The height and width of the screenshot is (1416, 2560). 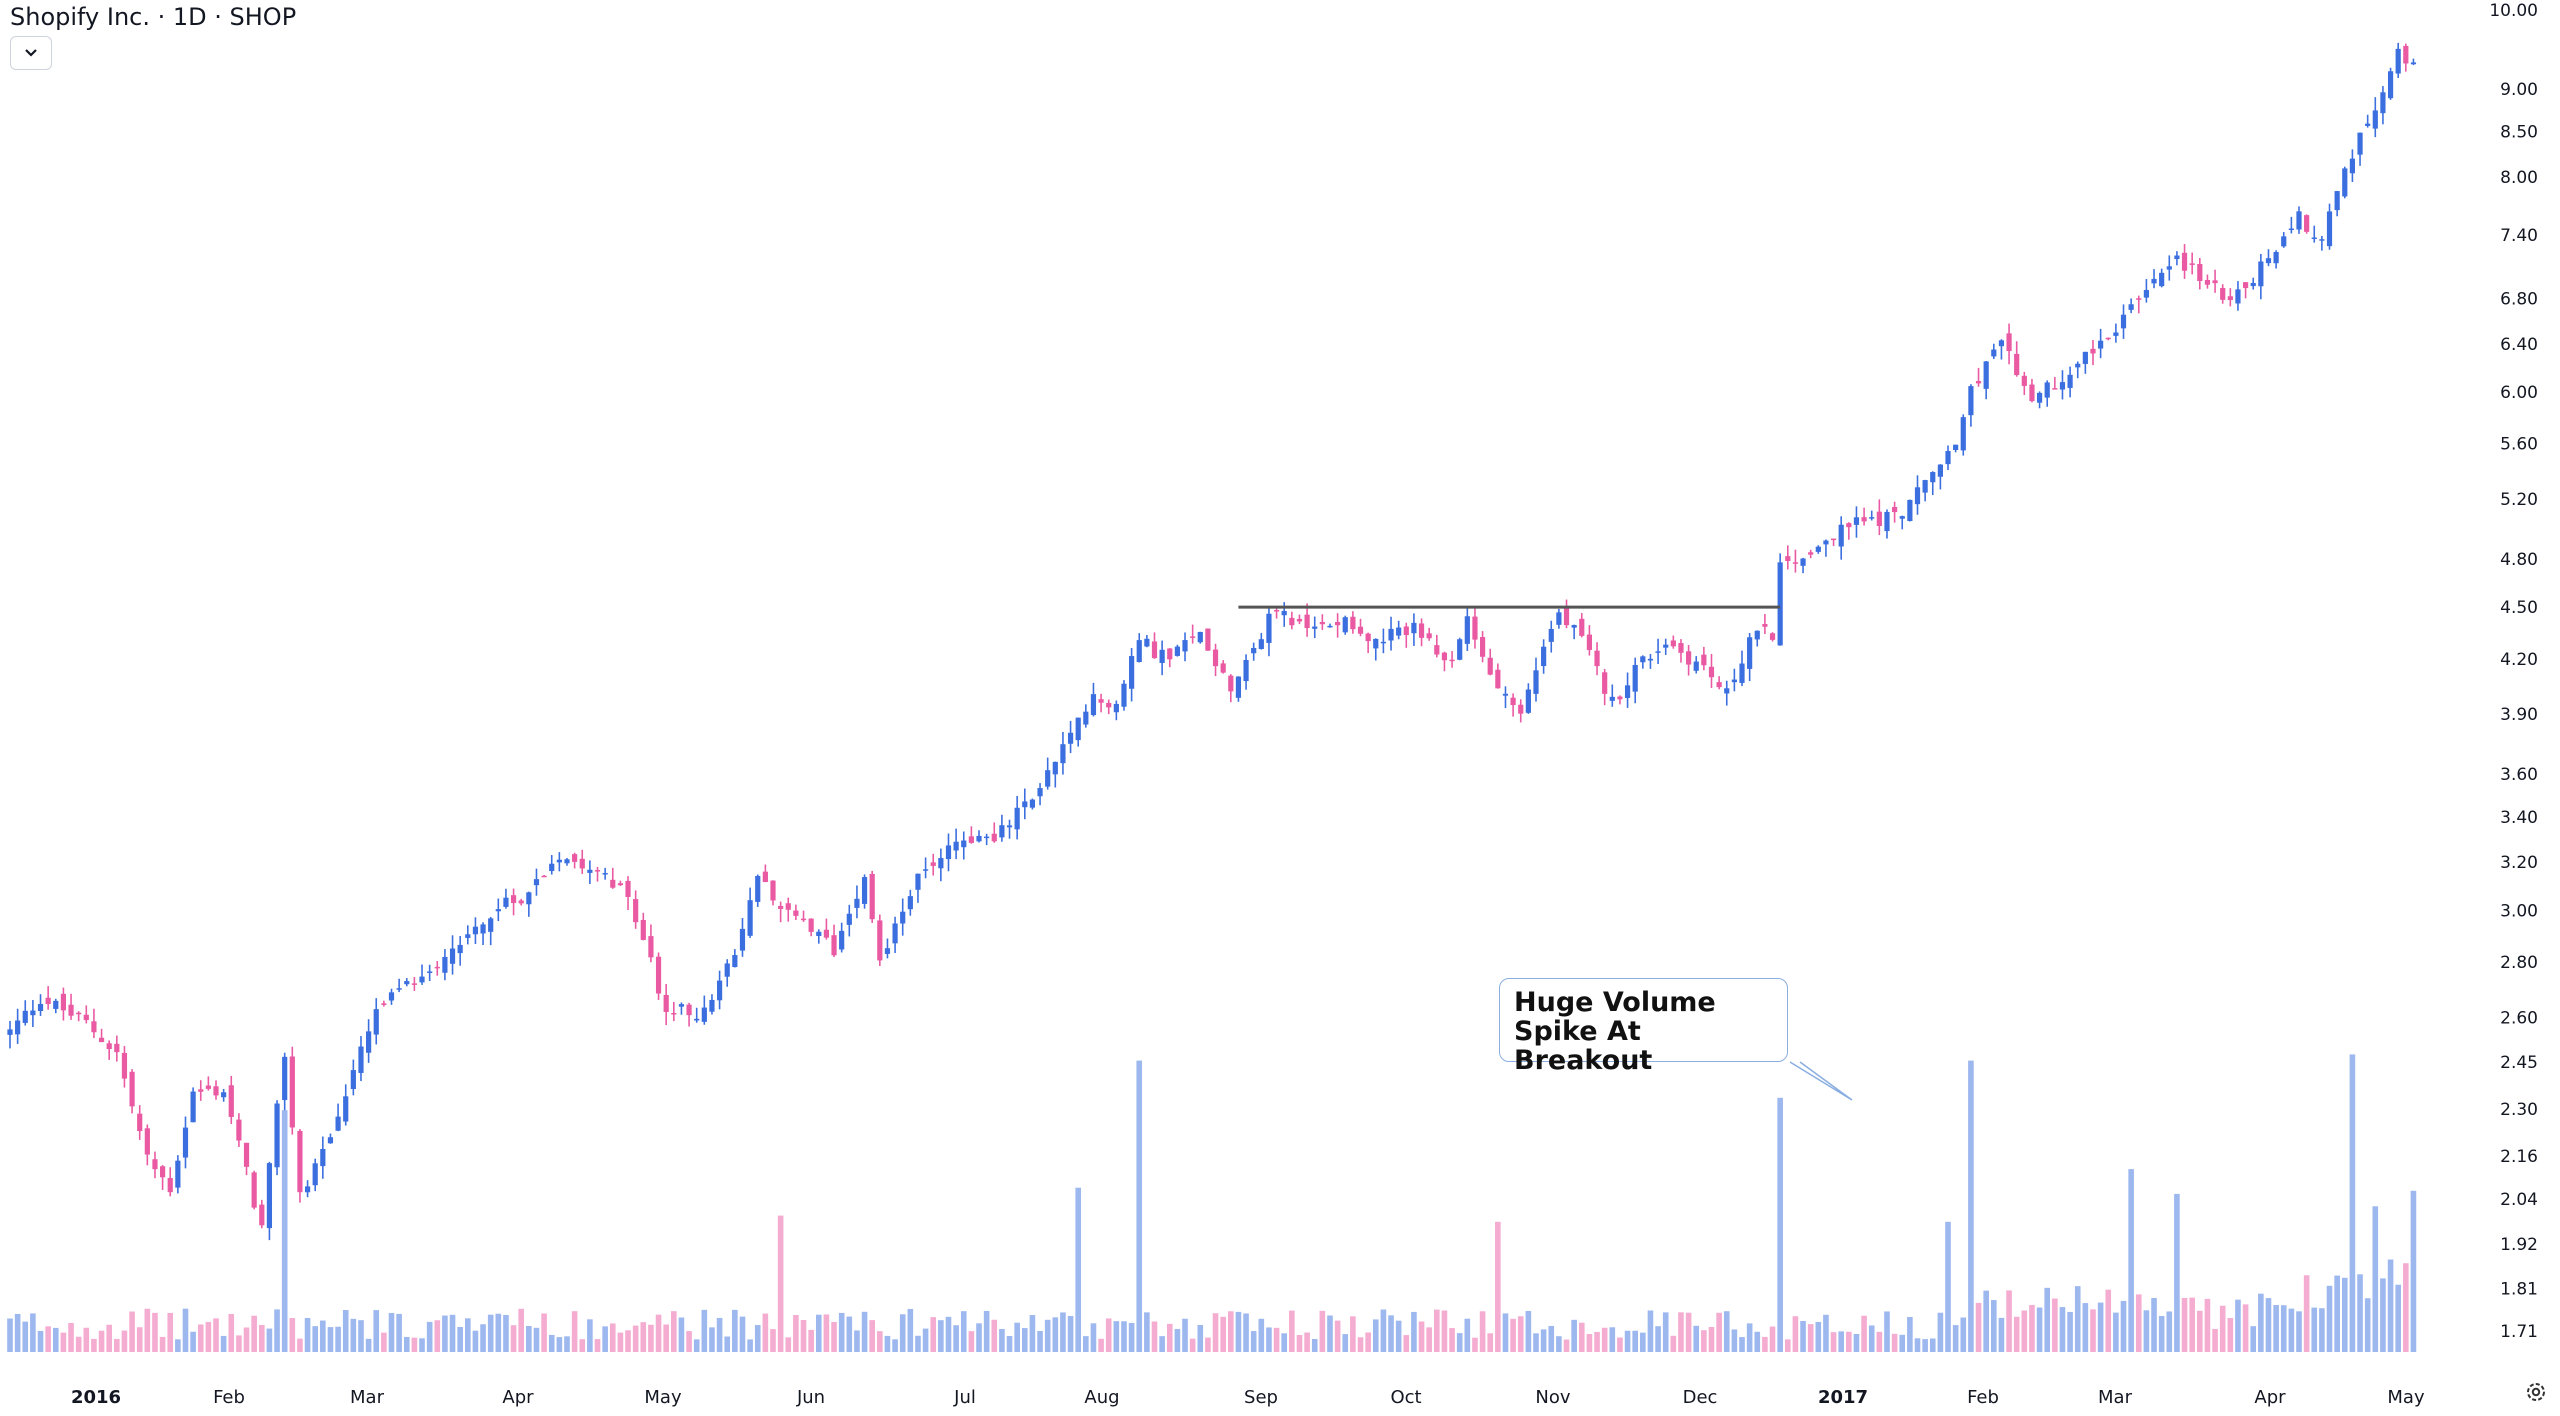 What do you see at coordinates (2270, 1397) in the screenshot?
I see `x-tick-label: Apr` at bounding box center [2270, 1397].